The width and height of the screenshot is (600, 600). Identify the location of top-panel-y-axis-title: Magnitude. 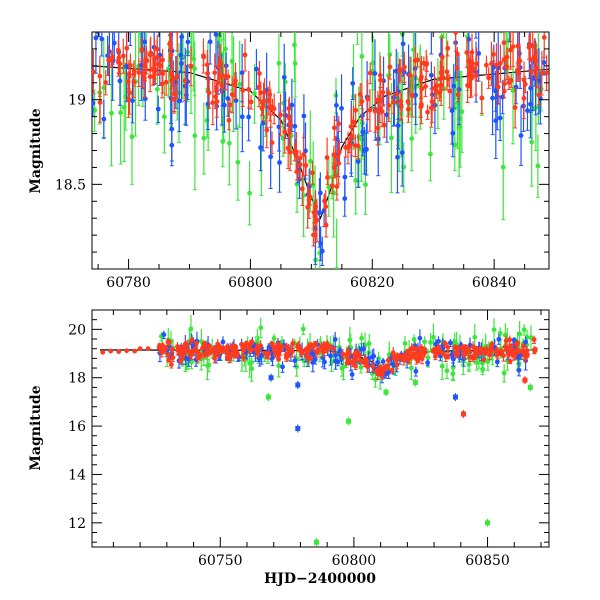
(36, 150).